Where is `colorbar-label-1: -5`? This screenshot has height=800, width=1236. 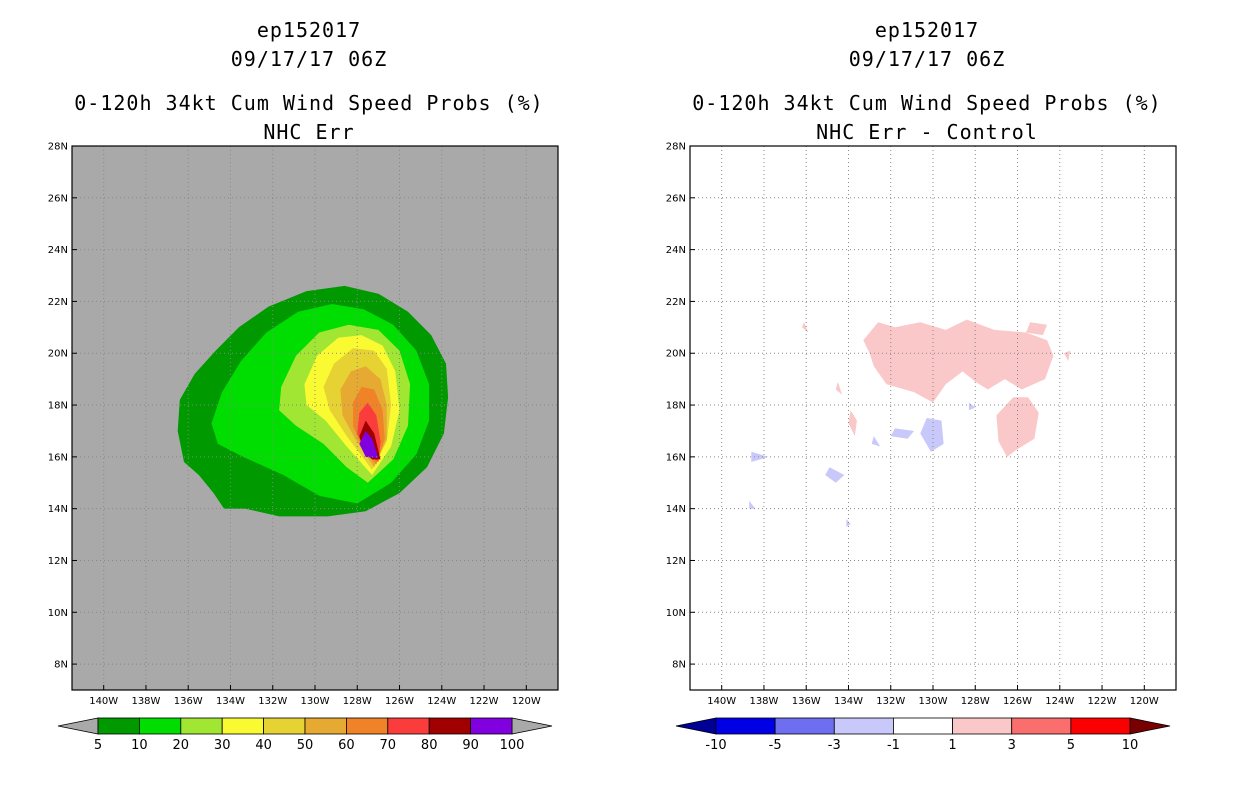 colorbar-label-1: -5 is located at coordinates (775, 745).